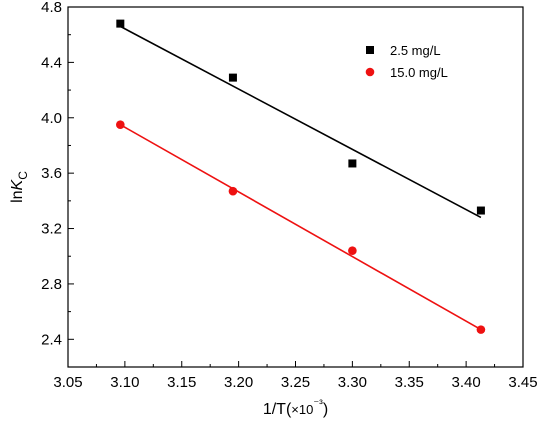  What do you see at coordinates (295, 408) in the screenshot?
I see `x-axis-title: 1/T(×10⁻³)` at bounding box center [295, 408].